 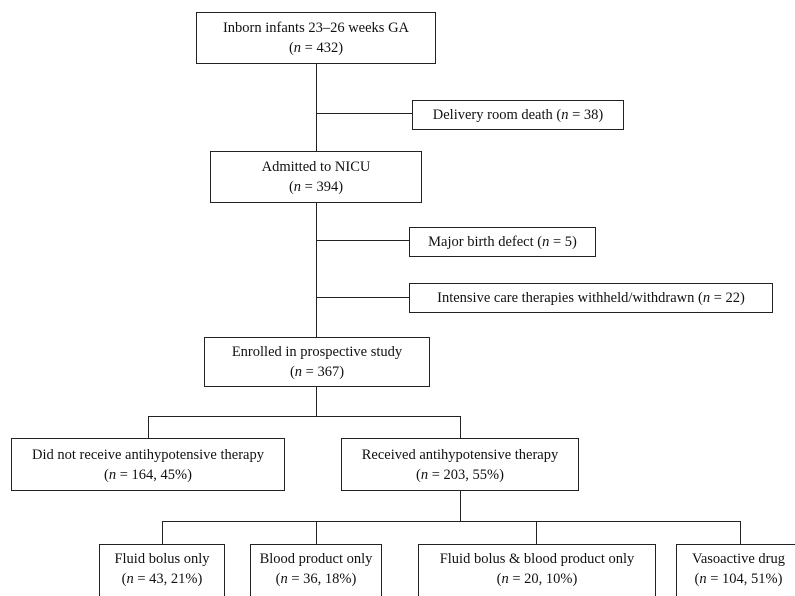 I want to click on node-blood-product-only: Blood product only (n = 36, 18%), so click(x=316, y=570).